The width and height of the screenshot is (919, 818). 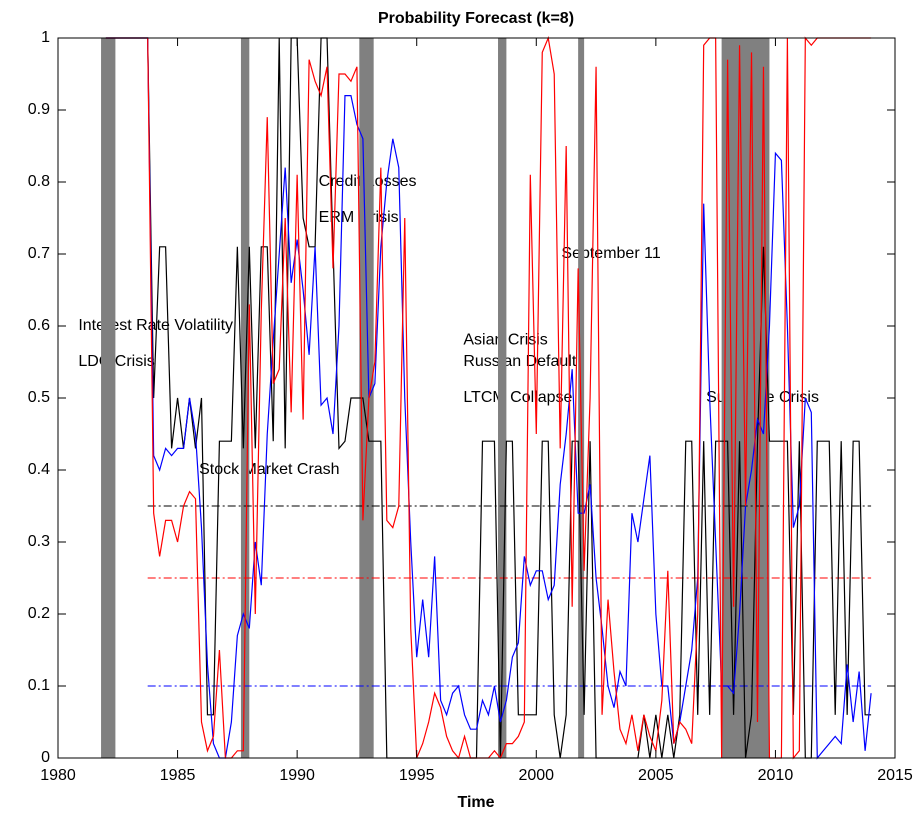 I want to click on annotation: LTCM Collapse, so click(x=517, y=397).